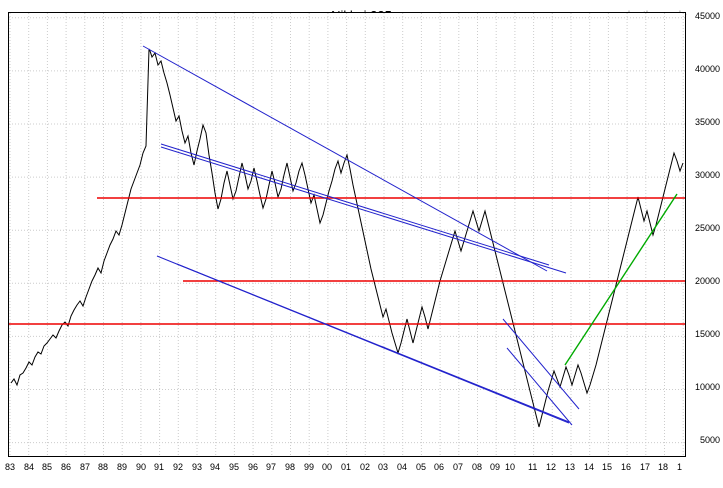  I want to click on x-axis-label-97: 97, so click(271, 467).